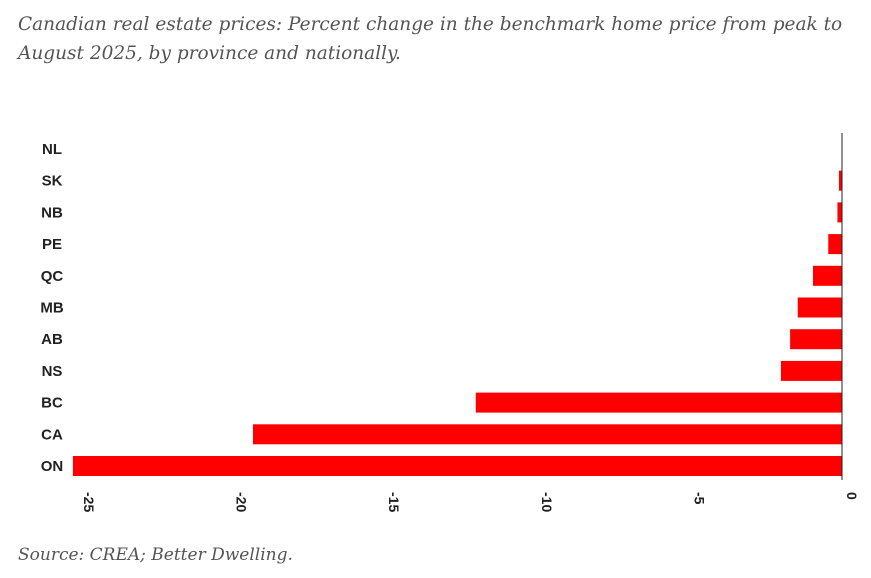  Describe the element at coordinates (242, 502) in the screenshot. I see `x-tick-label: -20` at that location.